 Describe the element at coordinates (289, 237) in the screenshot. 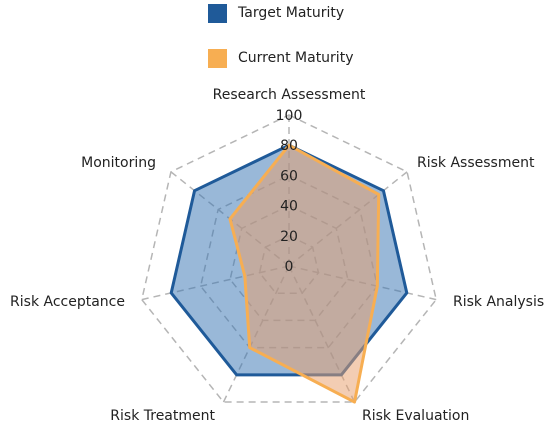

I see `radial-tick-label: 20` at that location.